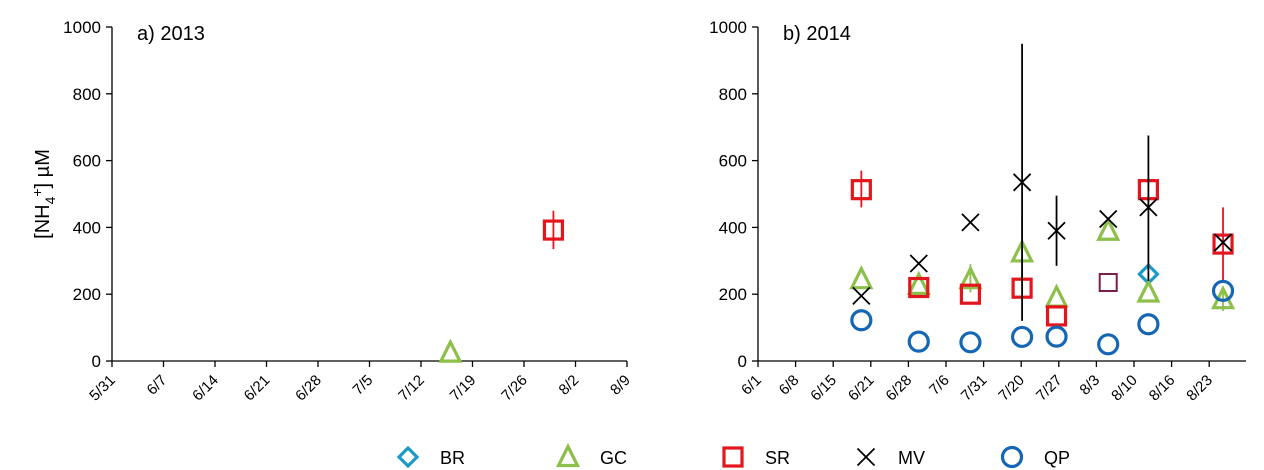  I want to click on x-tick-label: 5/31, so click(102, 388).